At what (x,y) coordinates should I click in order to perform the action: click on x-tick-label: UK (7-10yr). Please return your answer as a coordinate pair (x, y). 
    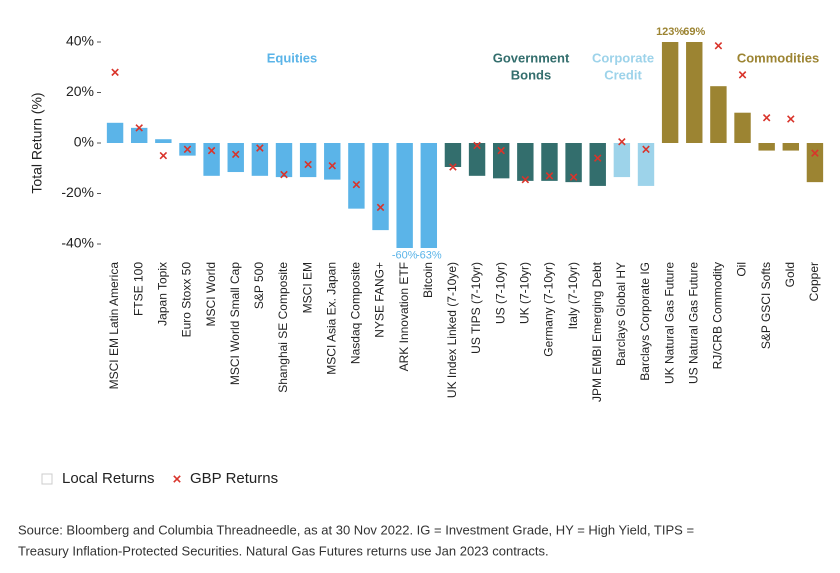
    Looking at the image, I should click on (525, 293).